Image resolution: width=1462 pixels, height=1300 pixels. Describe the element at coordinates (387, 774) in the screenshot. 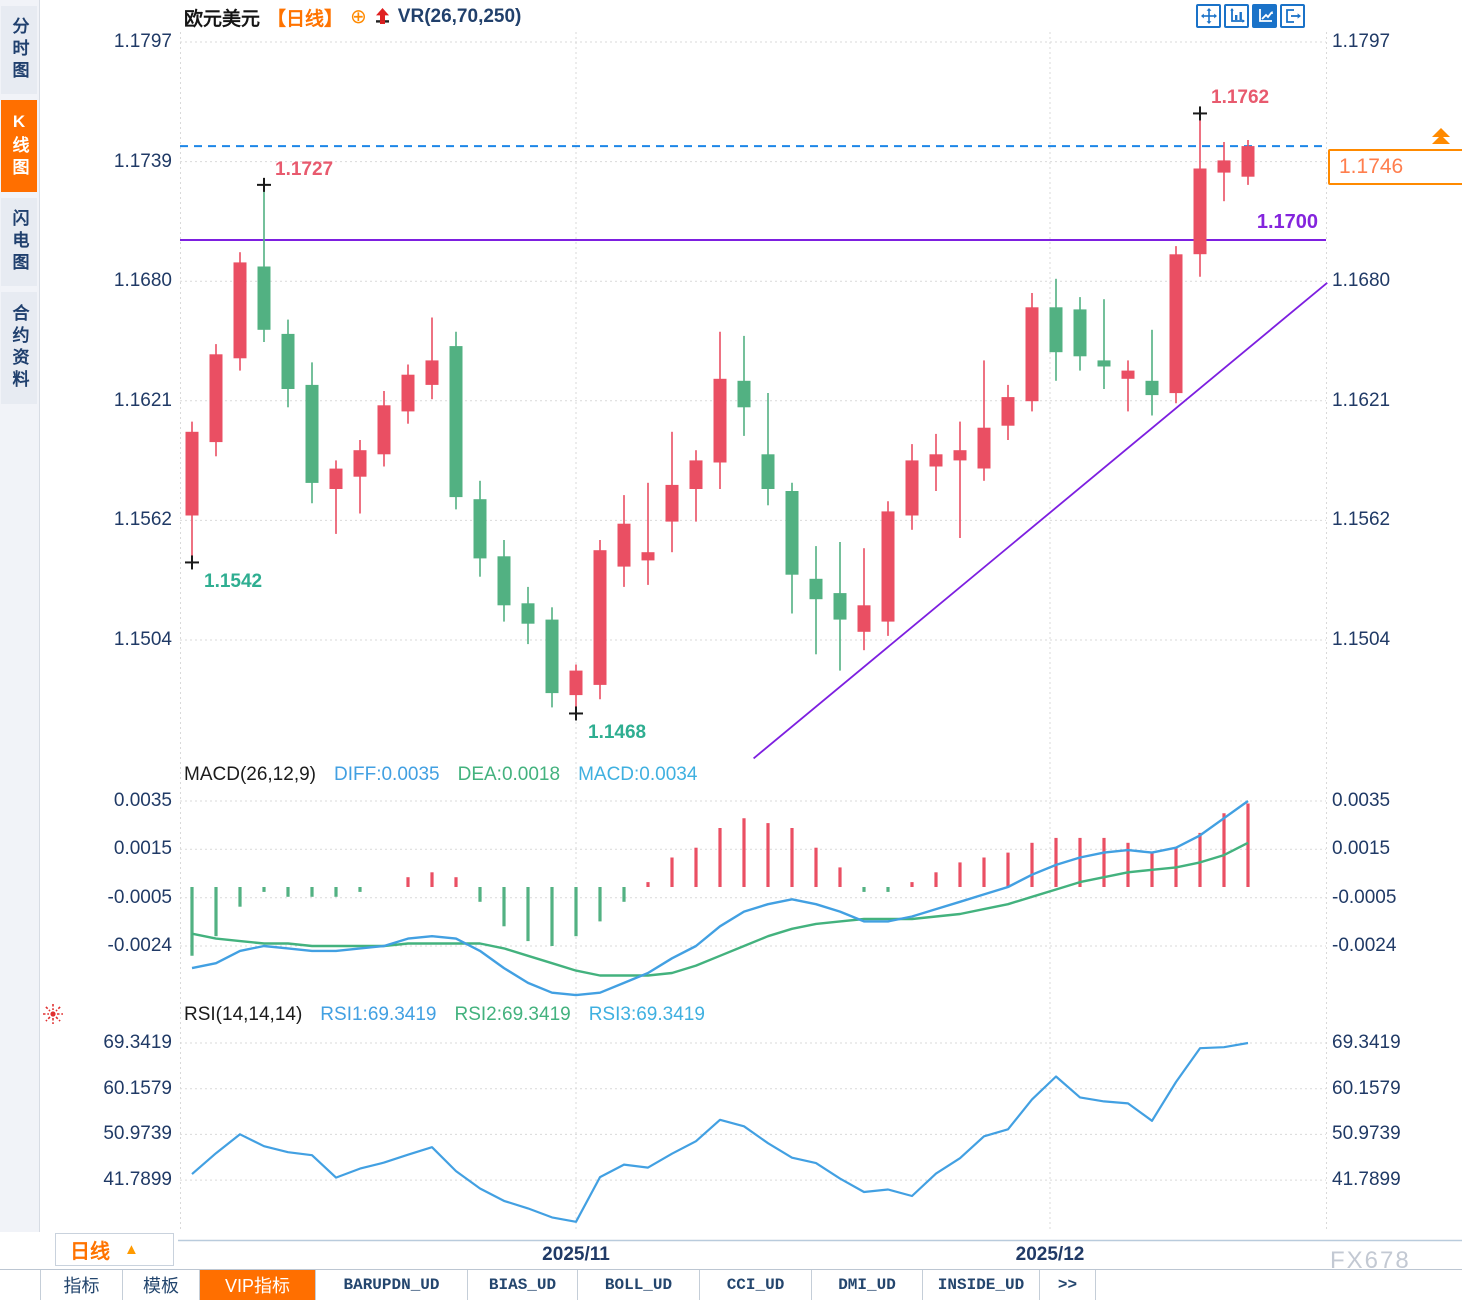

I see `macd-legend-value-1: DIFF:0.0035` at that location.